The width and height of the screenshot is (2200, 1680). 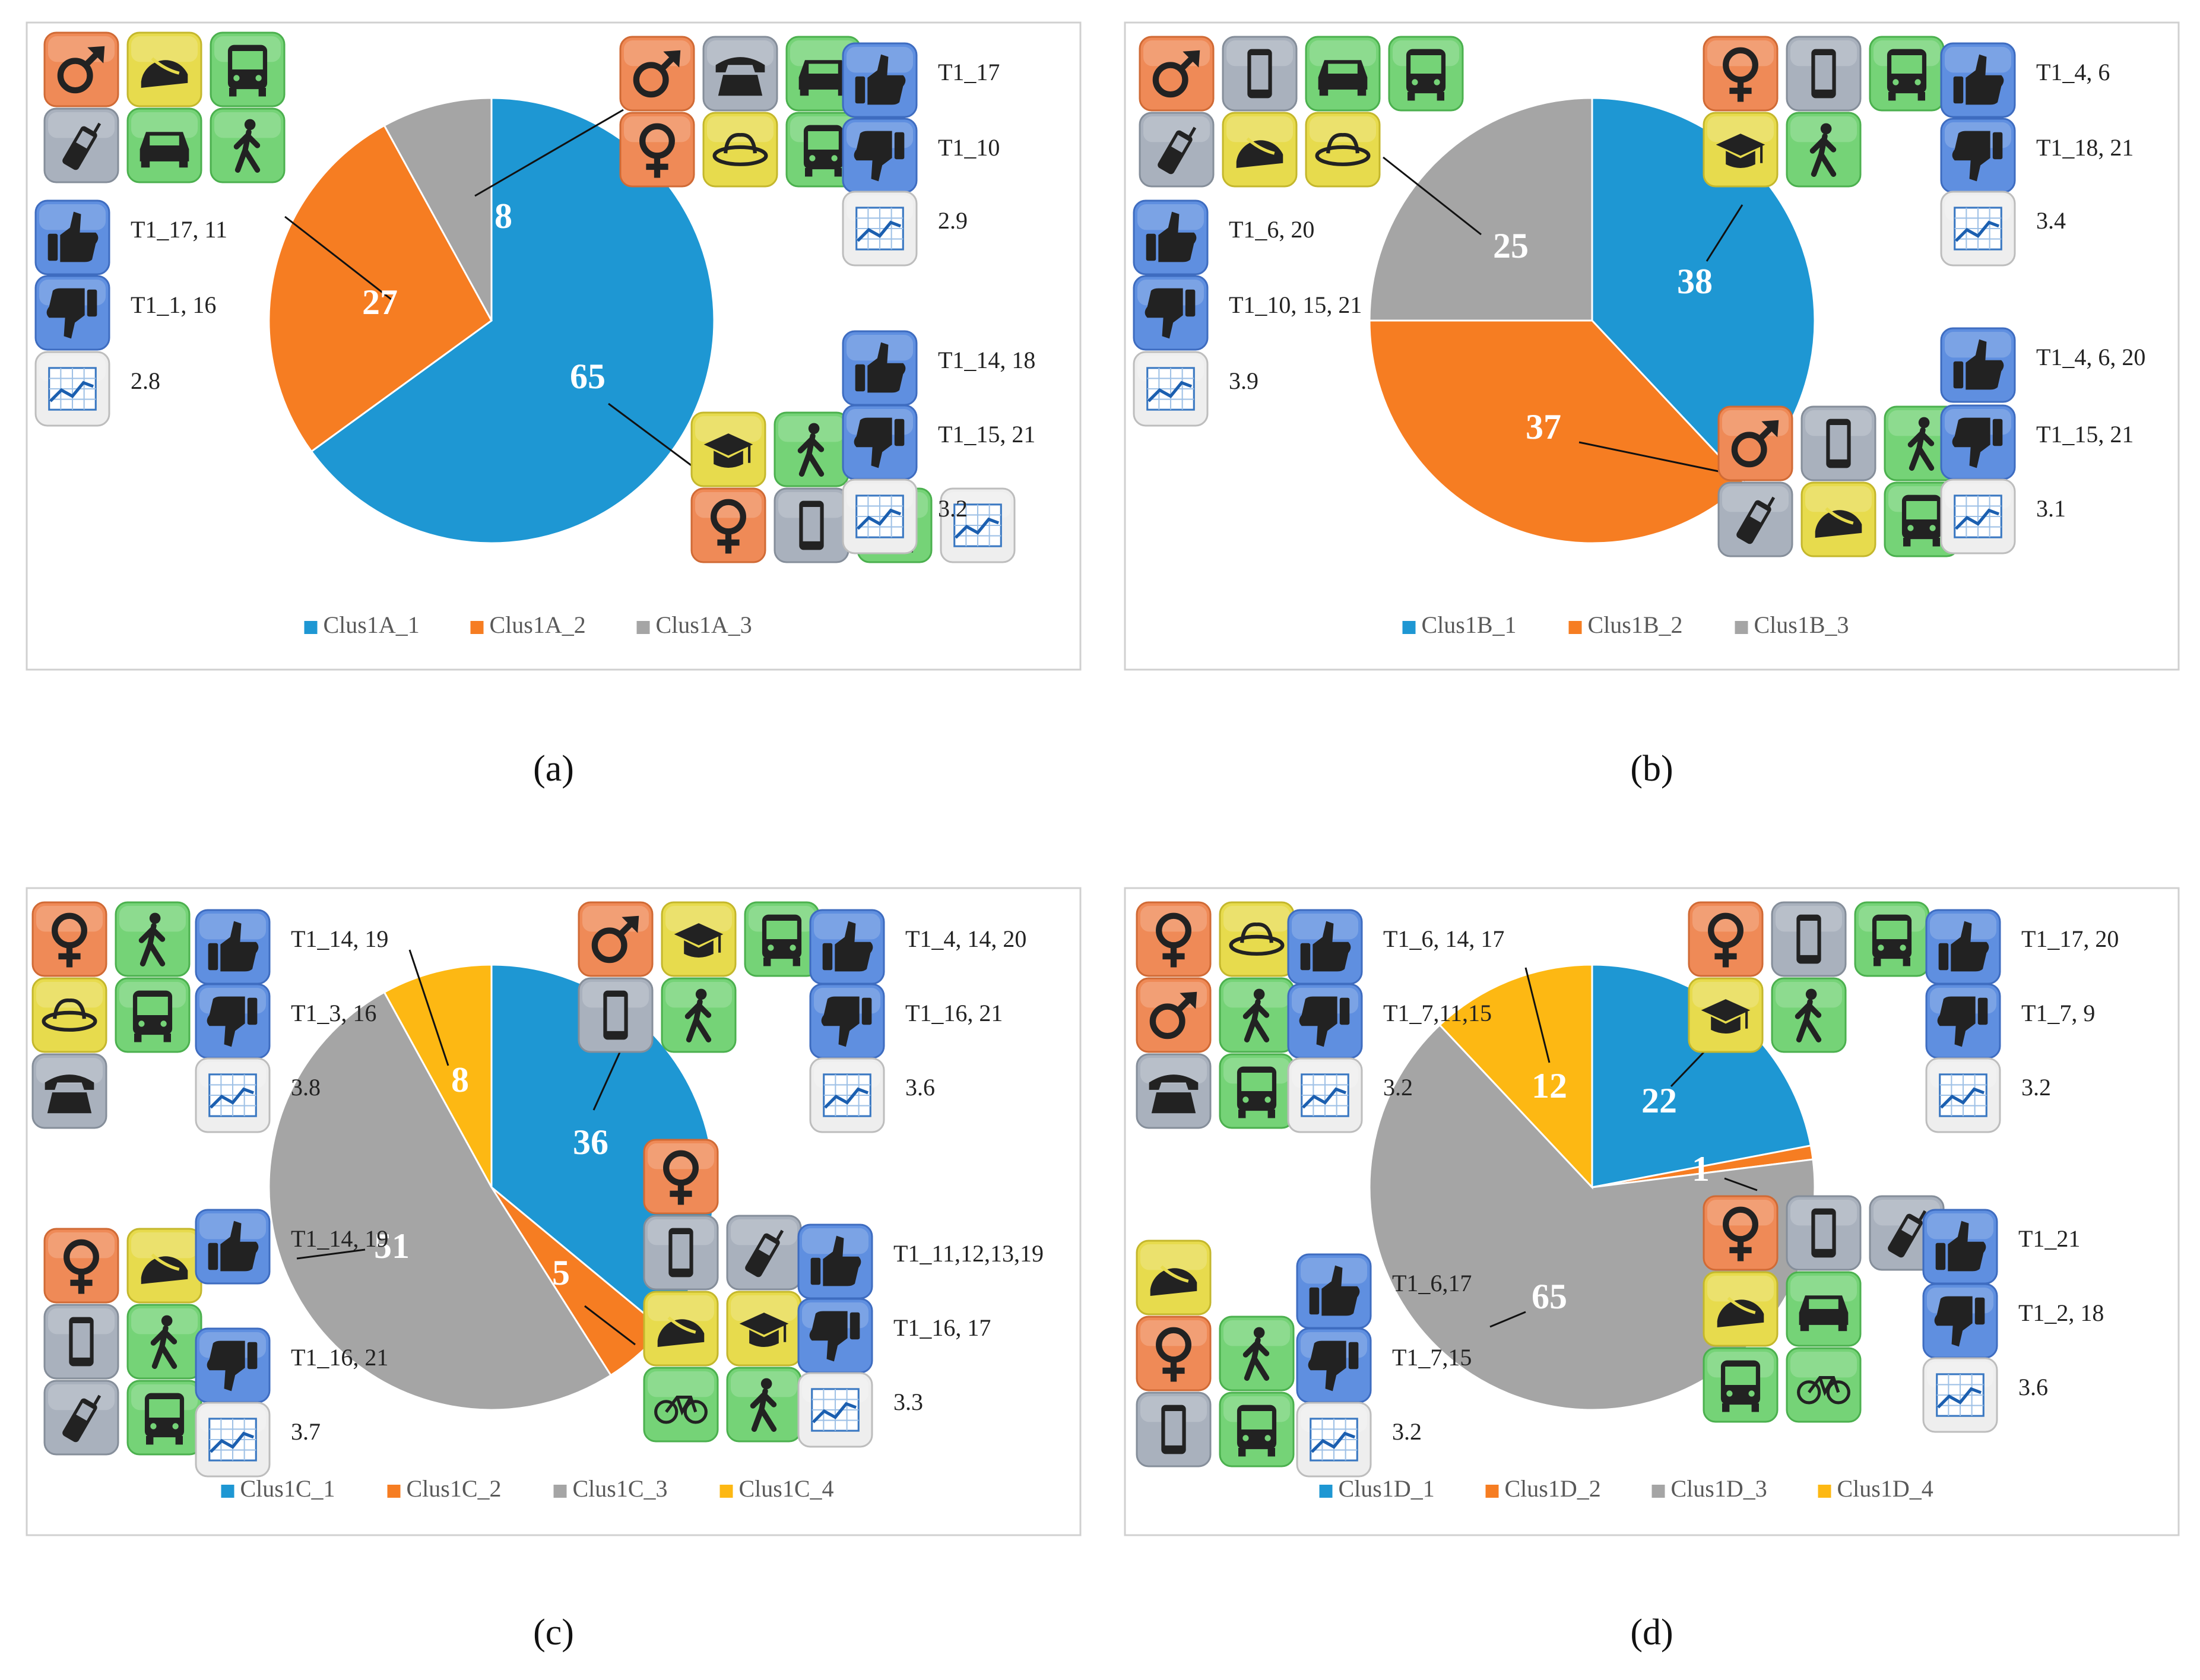 I want to click on dislikes-label: T1_15, 21, so click(x=986, y=435).